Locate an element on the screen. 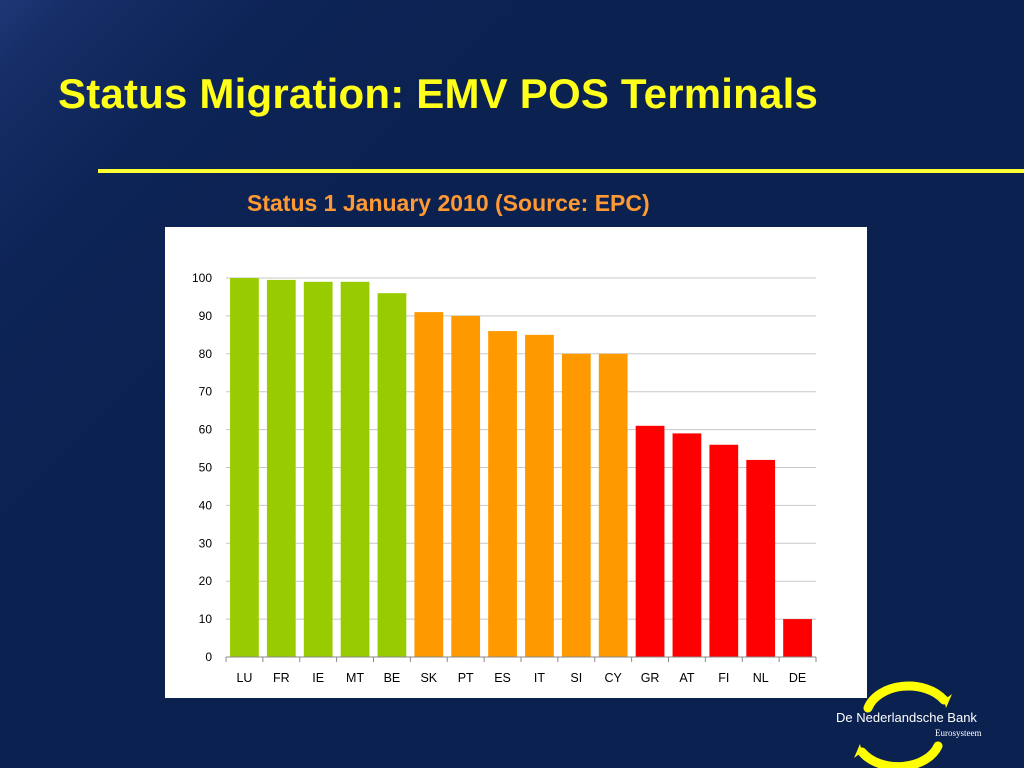  y-tick-label: 10 is located at coordinates (206, 619).